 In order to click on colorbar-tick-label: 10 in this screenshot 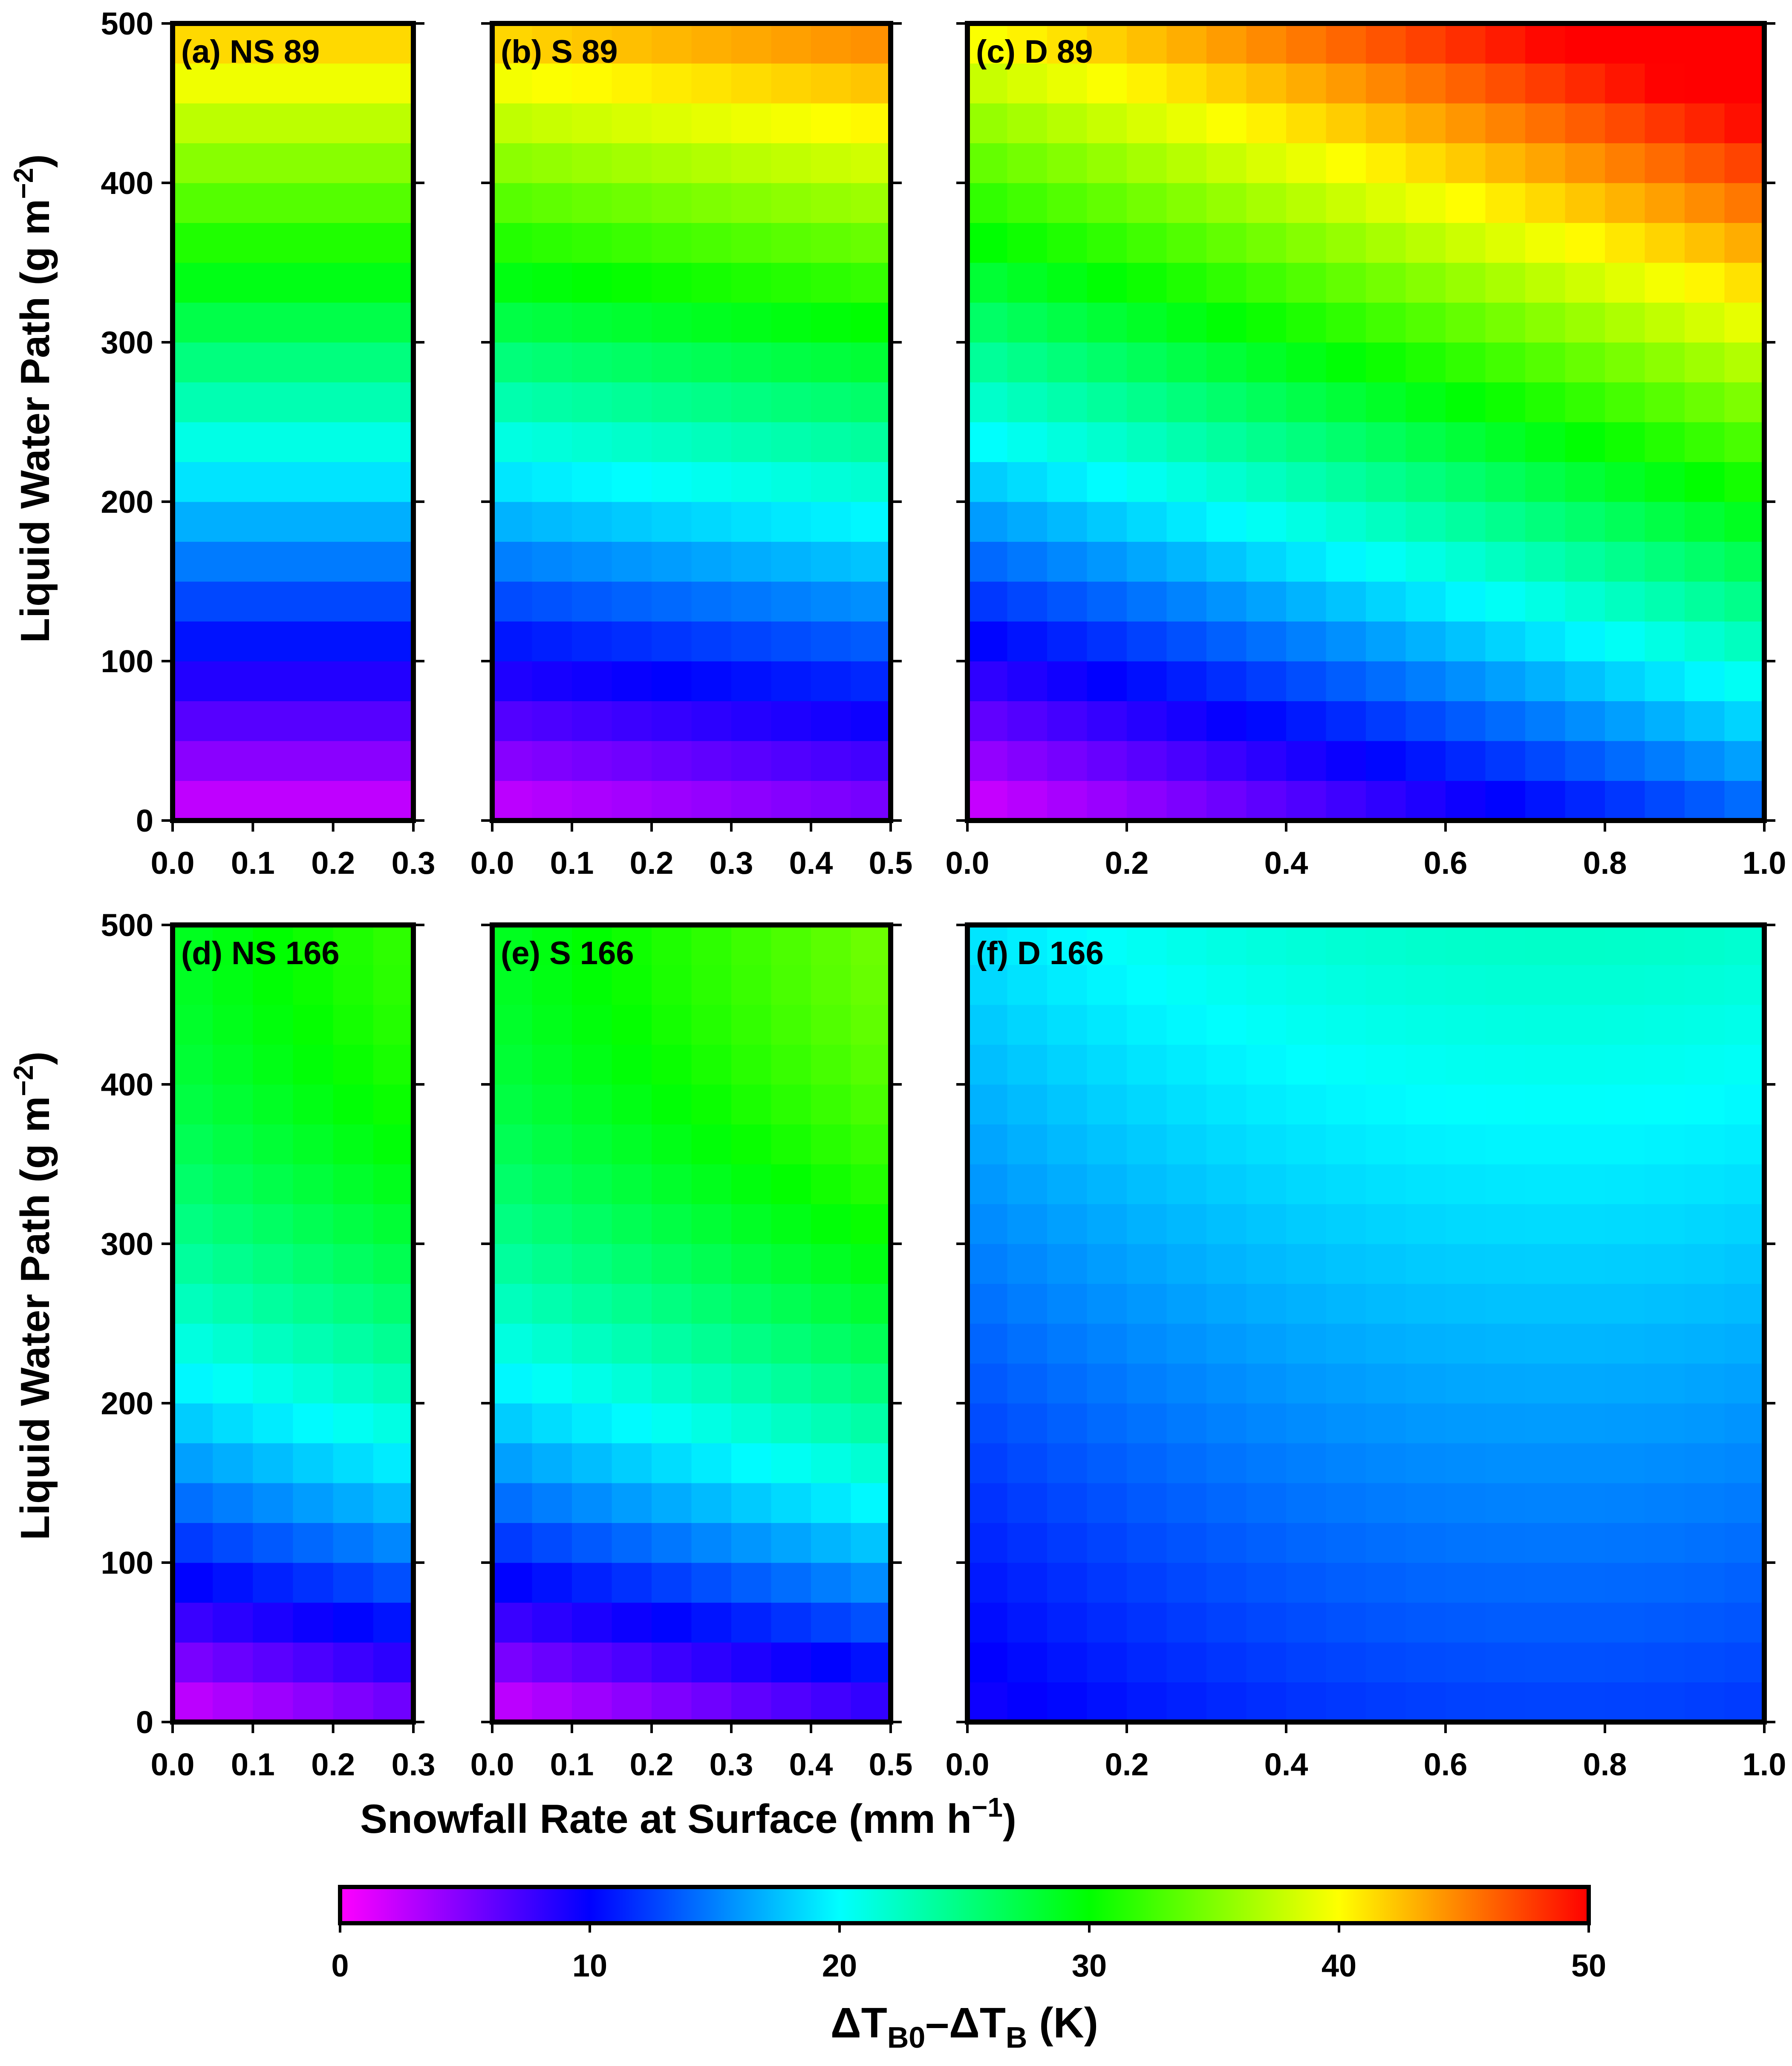, I will do `click(589, 1965)`.